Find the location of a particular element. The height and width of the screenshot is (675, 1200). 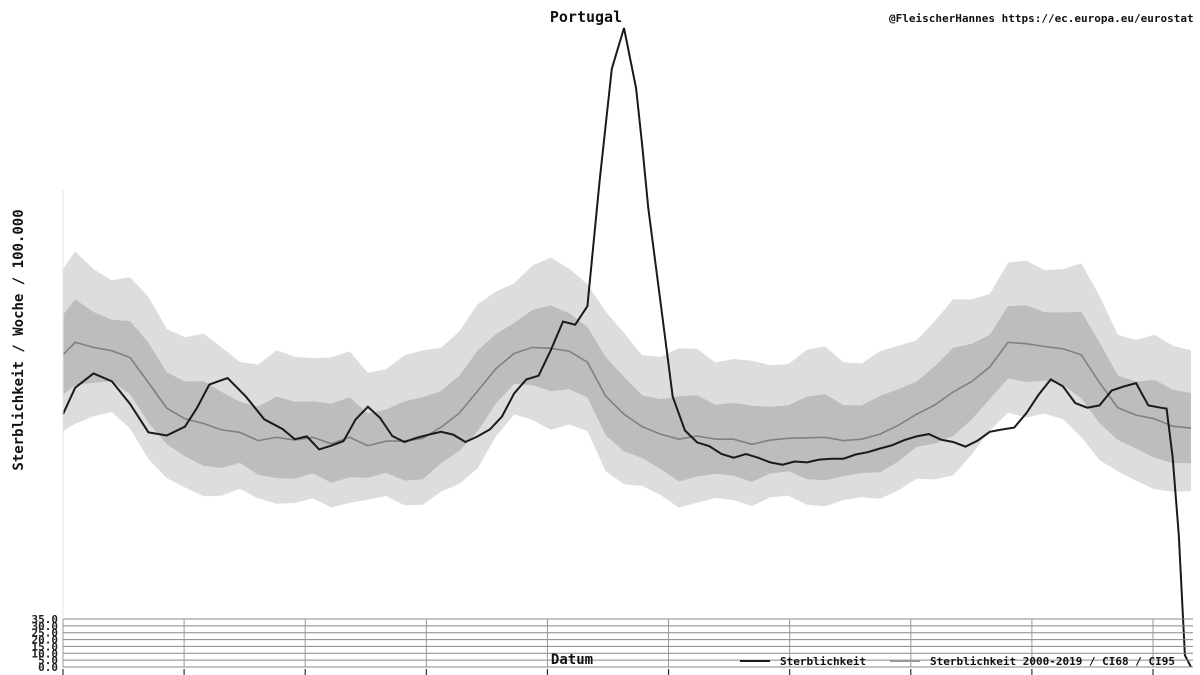

y-tick-label: 30.0 is located at coordinates (45, 626).